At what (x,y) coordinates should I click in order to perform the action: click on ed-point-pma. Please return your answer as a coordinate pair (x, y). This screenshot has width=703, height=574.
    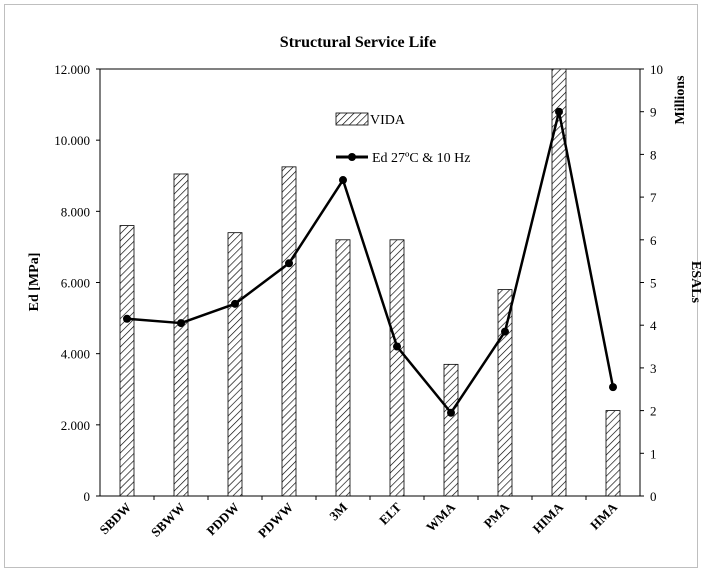
    Looking at the image, I should click on (505, 331).